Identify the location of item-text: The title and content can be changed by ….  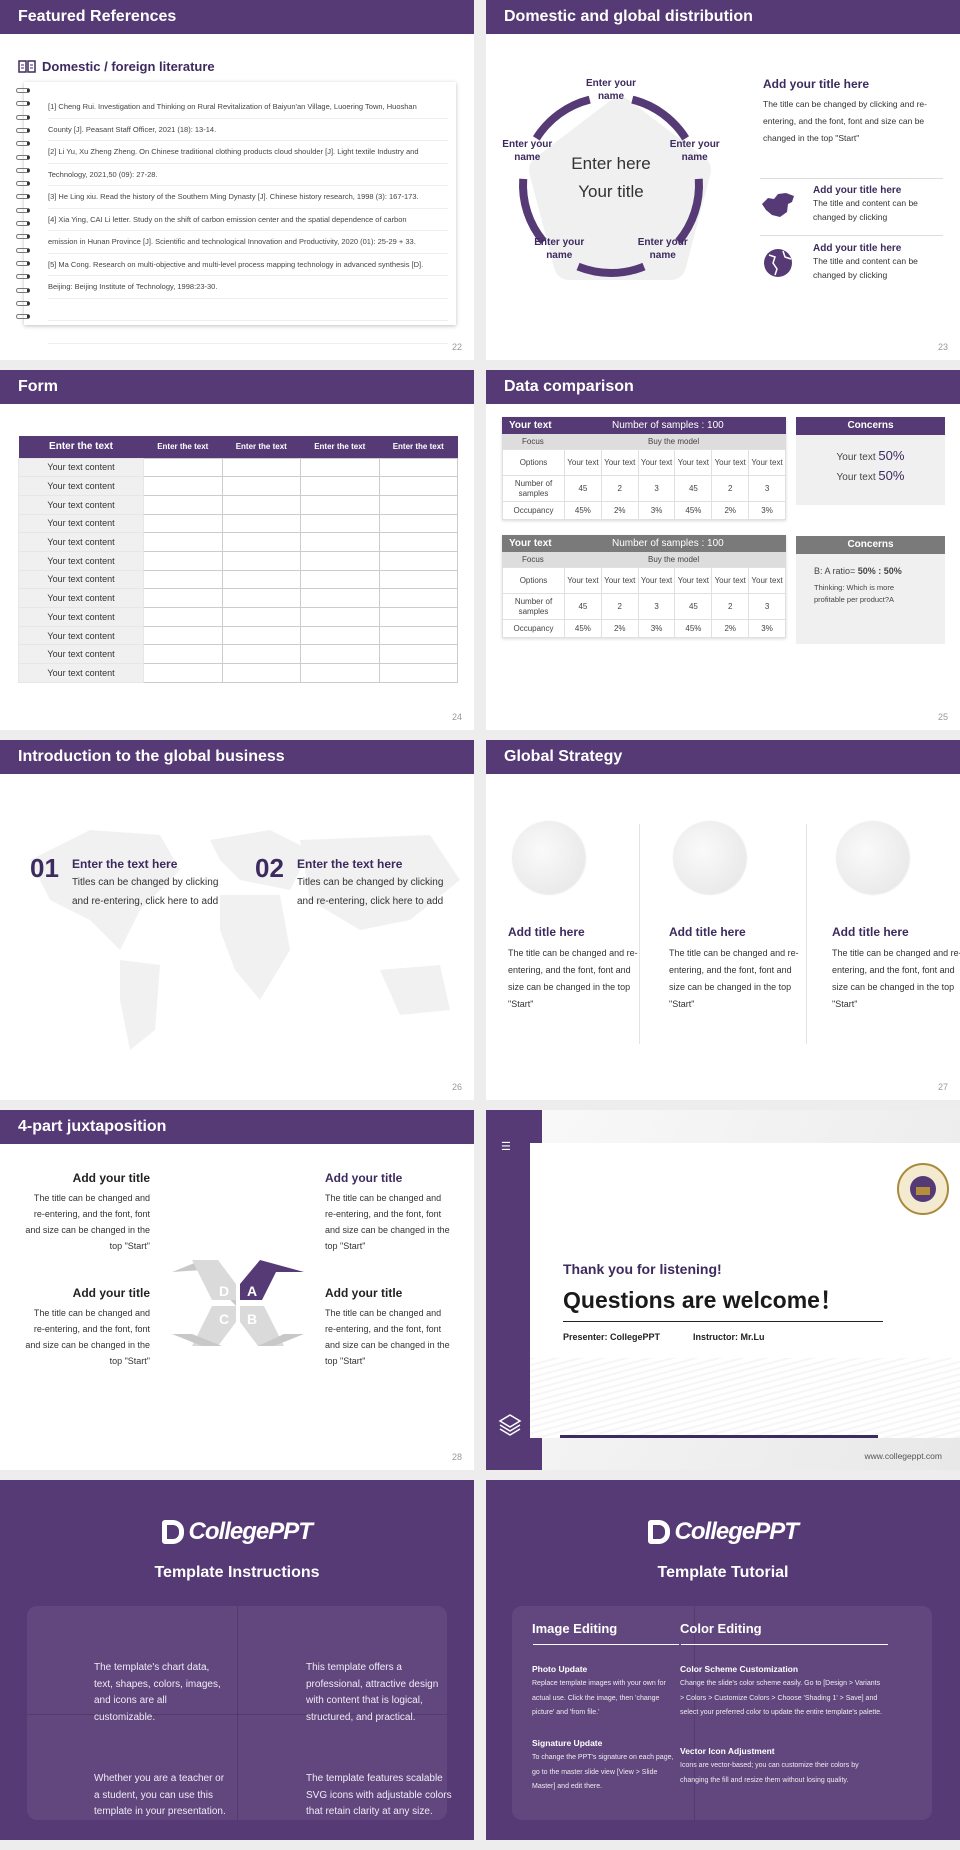
(865, 210).